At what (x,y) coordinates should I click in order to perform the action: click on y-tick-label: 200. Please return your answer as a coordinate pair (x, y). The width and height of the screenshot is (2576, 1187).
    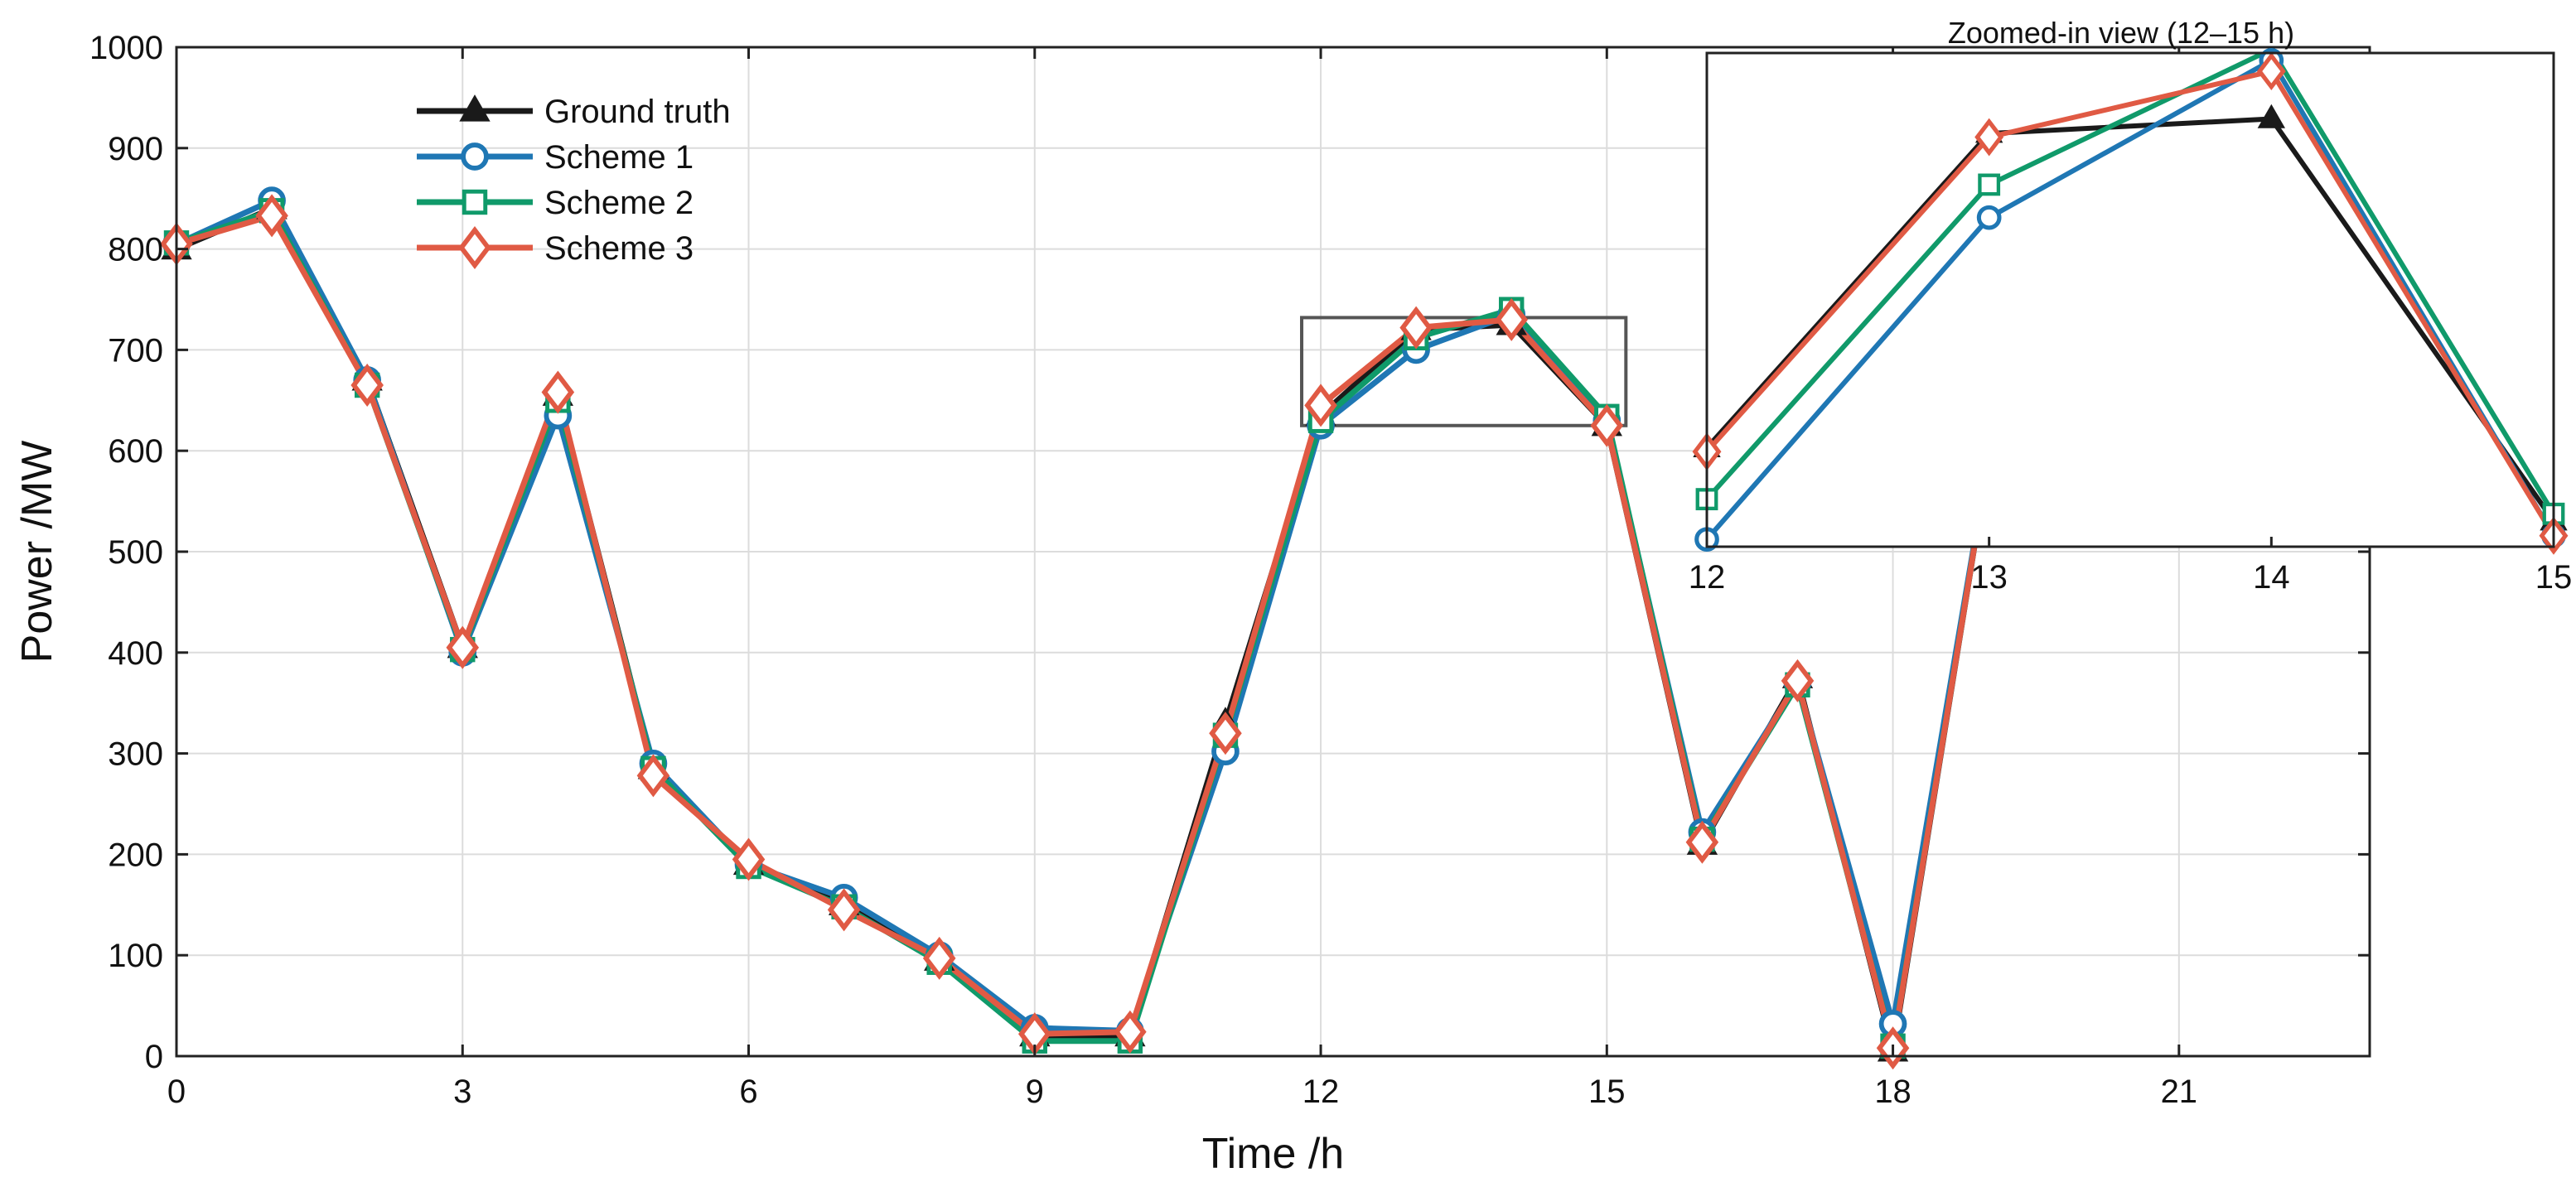
    Looking at the image, I should click on (135, 855).